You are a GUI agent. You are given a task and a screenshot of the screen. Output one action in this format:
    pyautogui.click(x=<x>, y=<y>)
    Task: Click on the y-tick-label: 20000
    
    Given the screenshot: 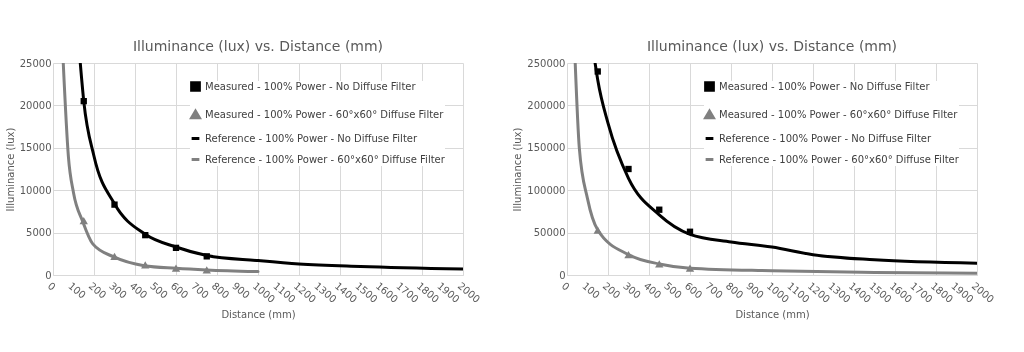 What is the action you would take?
    pyautogui.click(x=35, y=105)
    